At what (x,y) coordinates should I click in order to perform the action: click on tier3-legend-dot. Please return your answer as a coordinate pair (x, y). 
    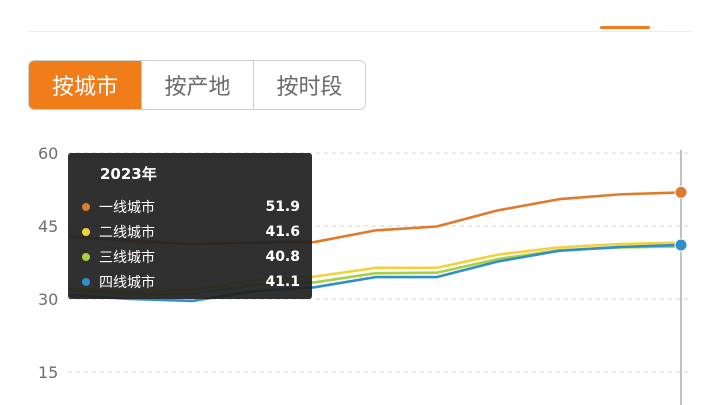
    Looking at the image, I should click on (86, 256).